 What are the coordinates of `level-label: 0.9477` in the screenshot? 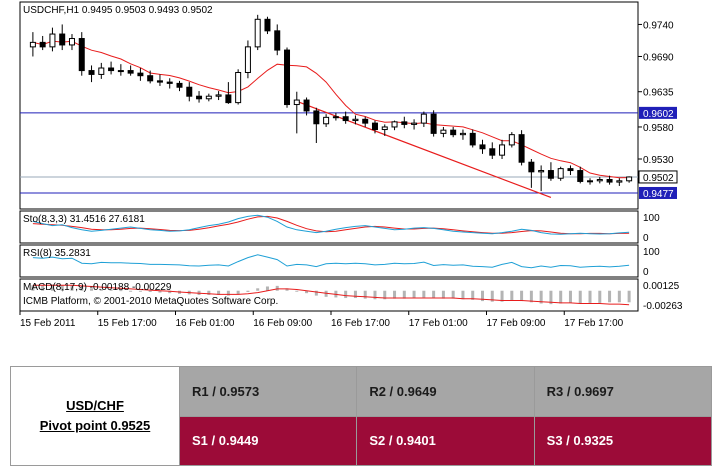 It's located at (658, 194).